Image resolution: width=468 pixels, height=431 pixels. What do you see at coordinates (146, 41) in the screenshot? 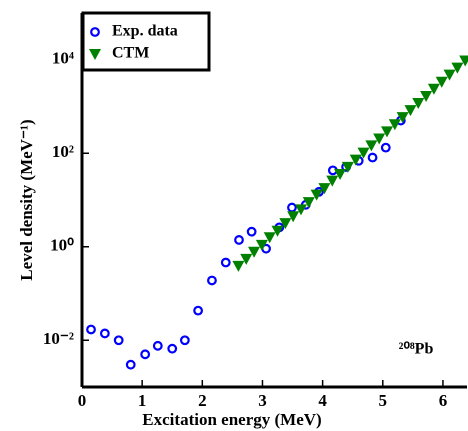
I see `legend-box` at bounding box center [146, 41].